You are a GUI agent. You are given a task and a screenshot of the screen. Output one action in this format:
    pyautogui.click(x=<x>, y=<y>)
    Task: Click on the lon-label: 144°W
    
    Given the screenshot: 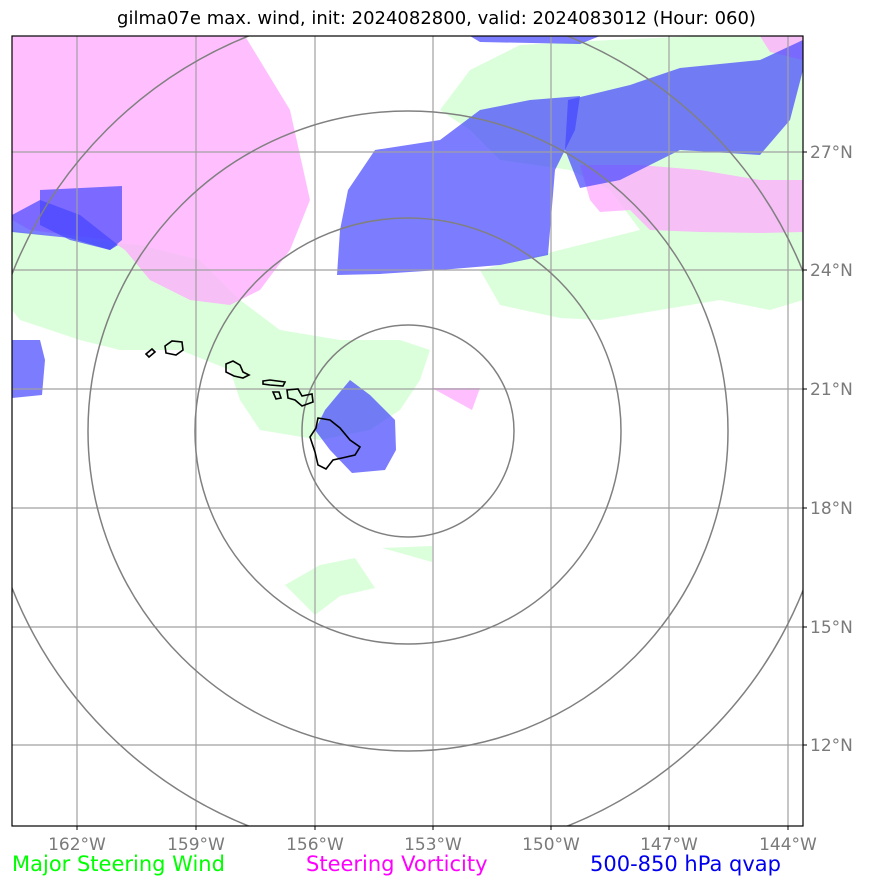 What is the action you would take?
    pyautogui.click(x=788, y=845)
    